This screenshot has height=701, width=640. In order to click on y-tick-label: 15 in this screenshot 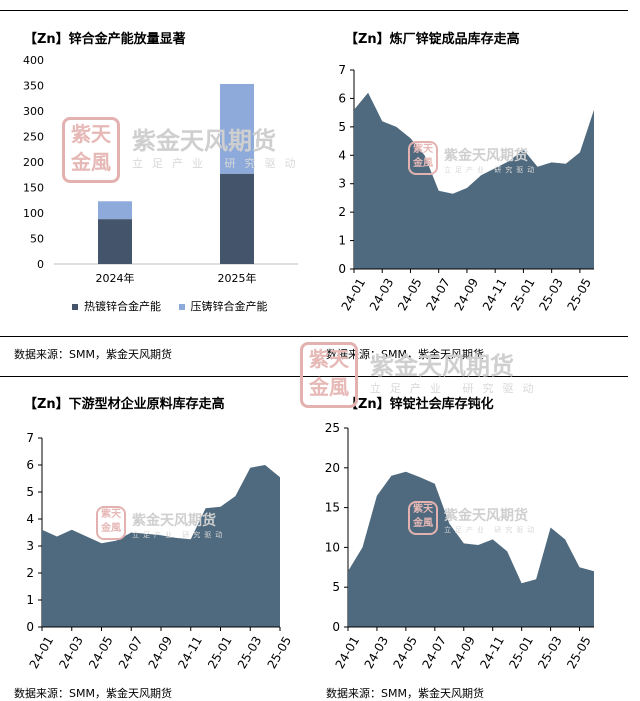, I will do `click(332, 508)`.